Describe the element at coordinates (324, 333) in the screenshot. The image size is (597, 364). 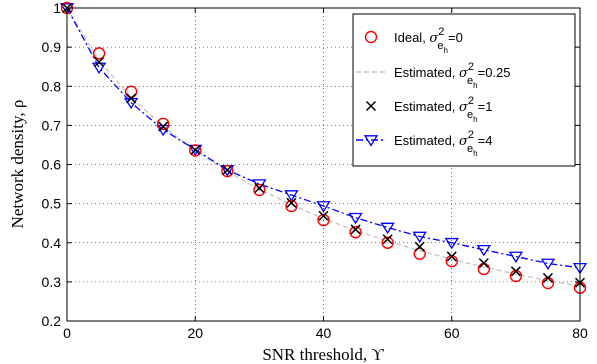
I see `x-tick-label: 40` at that location.